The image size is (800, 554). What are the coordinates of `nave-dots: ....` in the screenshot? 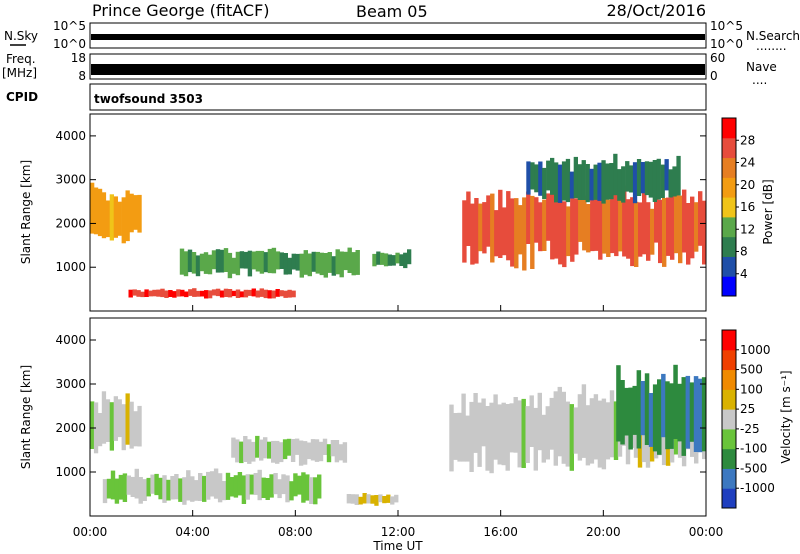 It's located at (759, 80).